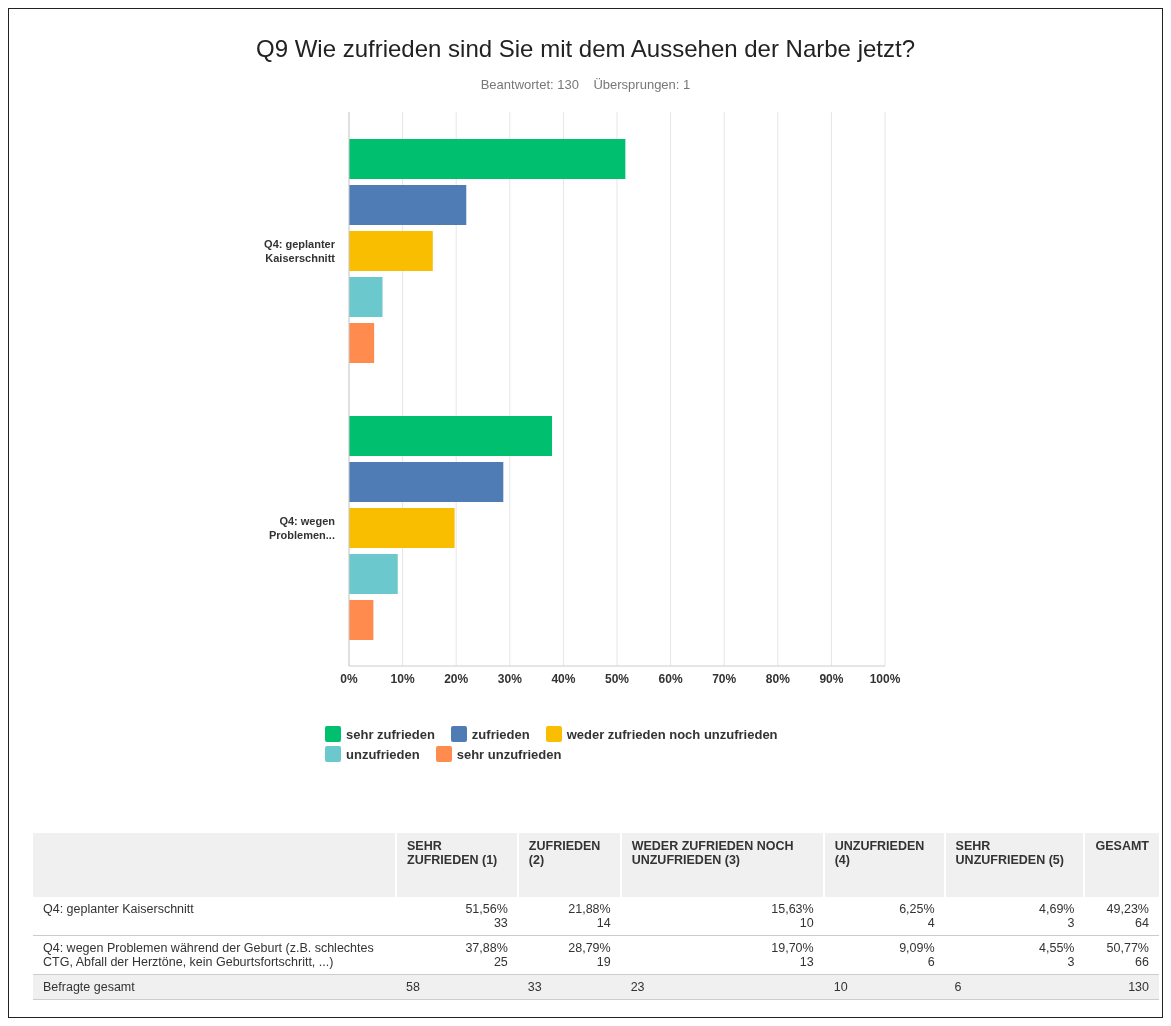  I want to click on text: 19,70% 13, so click(792, 955).